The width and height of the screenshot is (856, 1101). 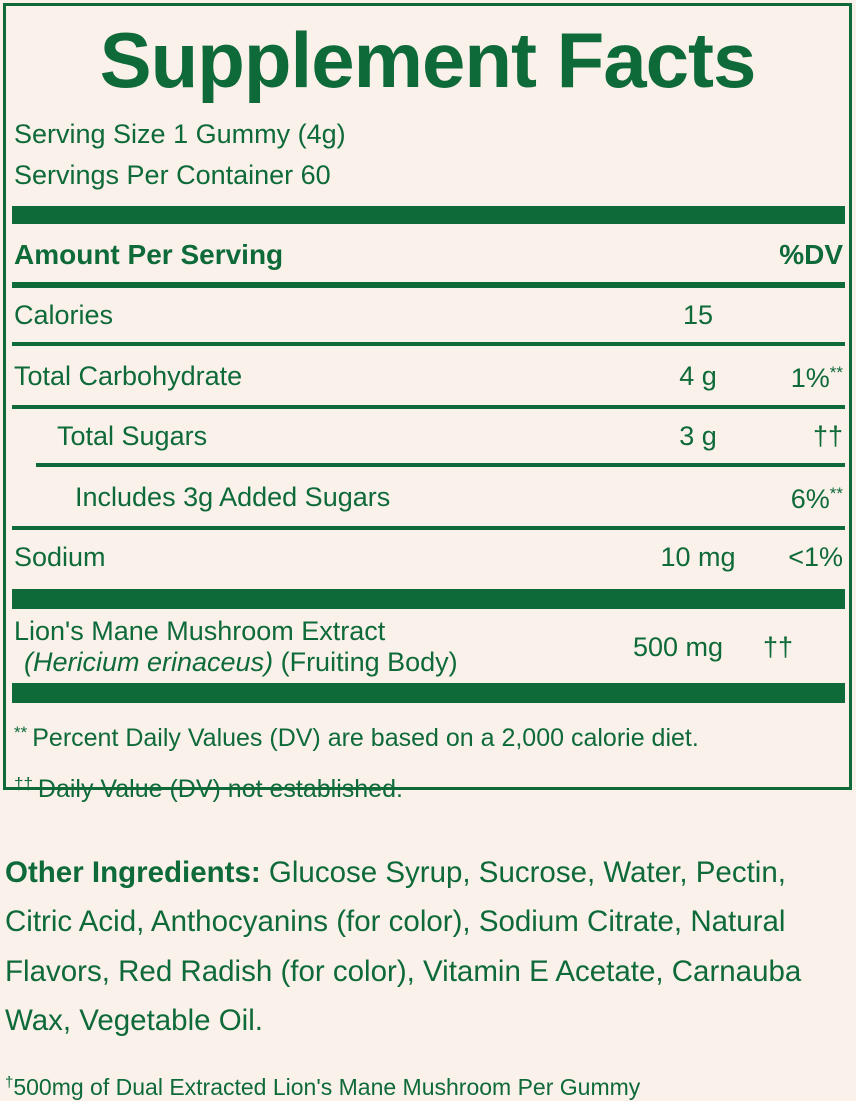 What do you see at coordinates (133, 872) in the screenshot?
I see `other-ingredients-label: Other Ingredients:` at bounding box center [133, 872].